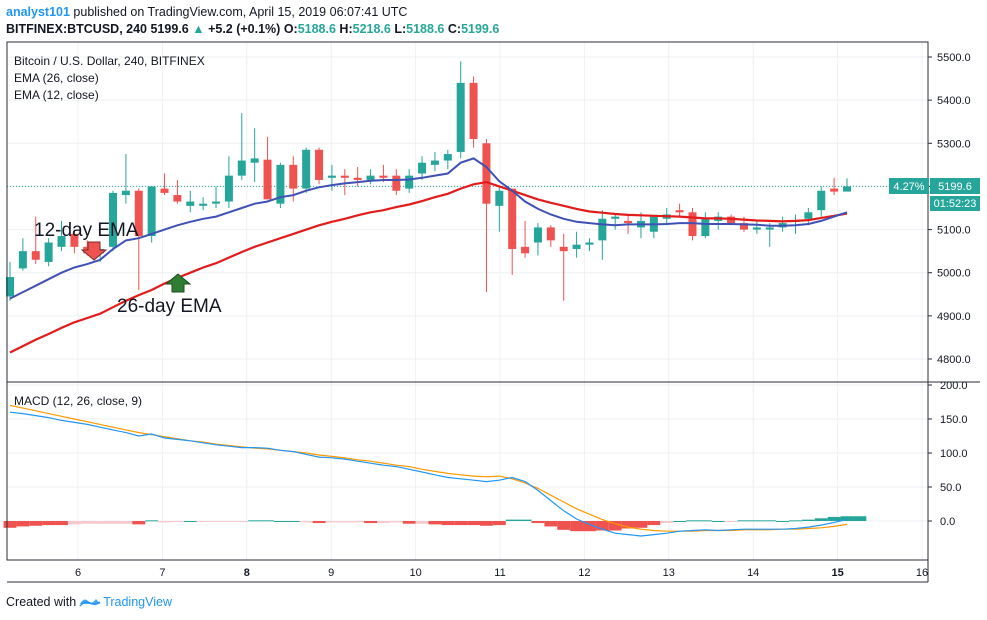  Describe the element at coordinates (669, 573) in the screenshot. I see `x-tick-label: 13` at that location.